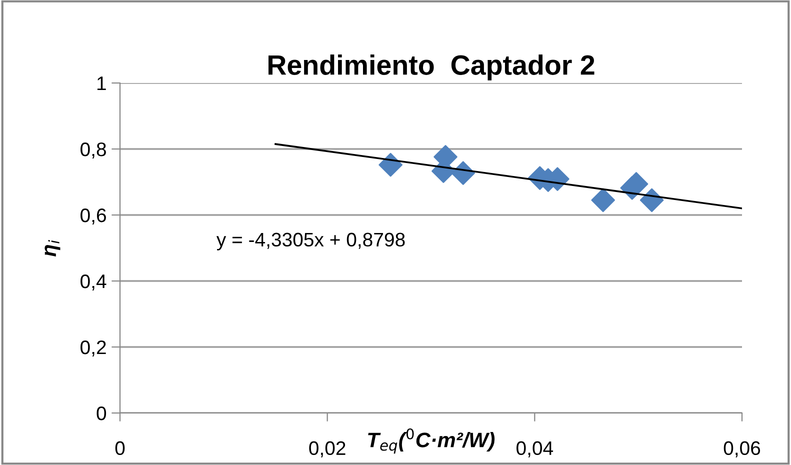 The image size is (791, 465). I want to click on chart-title: Rendimiento Captador 2, so click(431, 67).